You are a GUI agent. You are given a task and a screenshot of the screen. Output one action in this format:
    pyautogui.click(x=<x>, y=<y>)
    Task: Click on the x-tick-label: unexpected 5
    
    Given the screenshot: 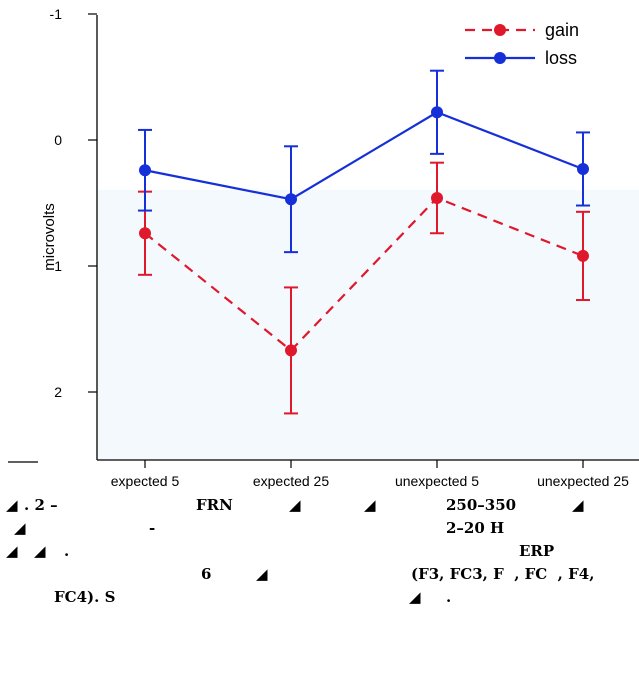 What is the action you would take?
    pyautogui.click(x=437, y=481)
    